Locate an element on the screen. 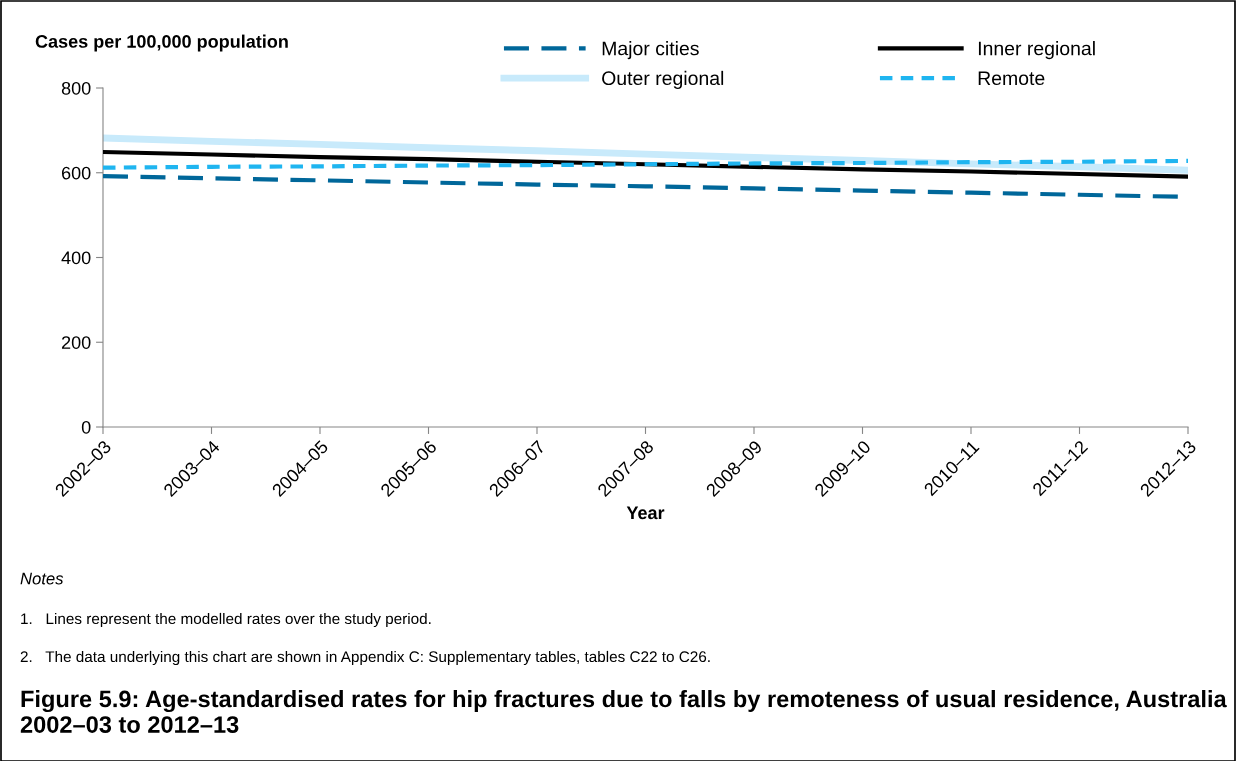 The image size is (1236, 761). legend-label: Remote is located at coordinates (1011, 78).